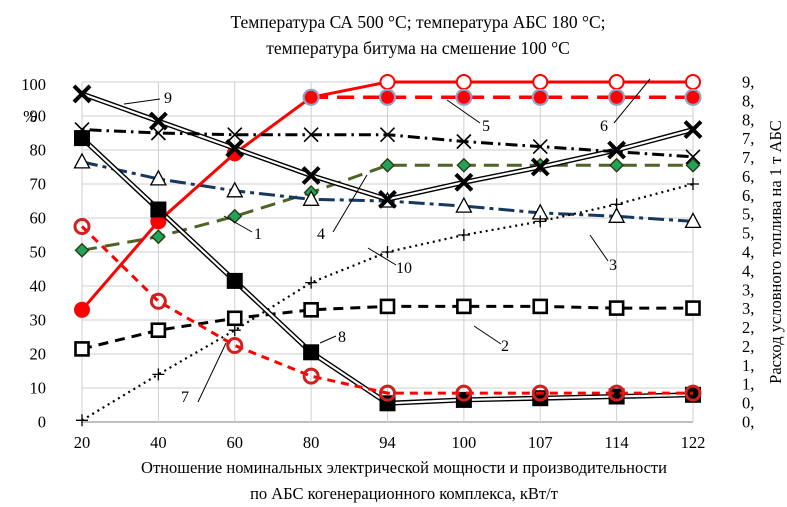 Image resolution: width=787 pixels, height=507 pixels. Describe the element at coordinates (464, 442) in the screenshot. I see `x-tick-label: 100` at that location.